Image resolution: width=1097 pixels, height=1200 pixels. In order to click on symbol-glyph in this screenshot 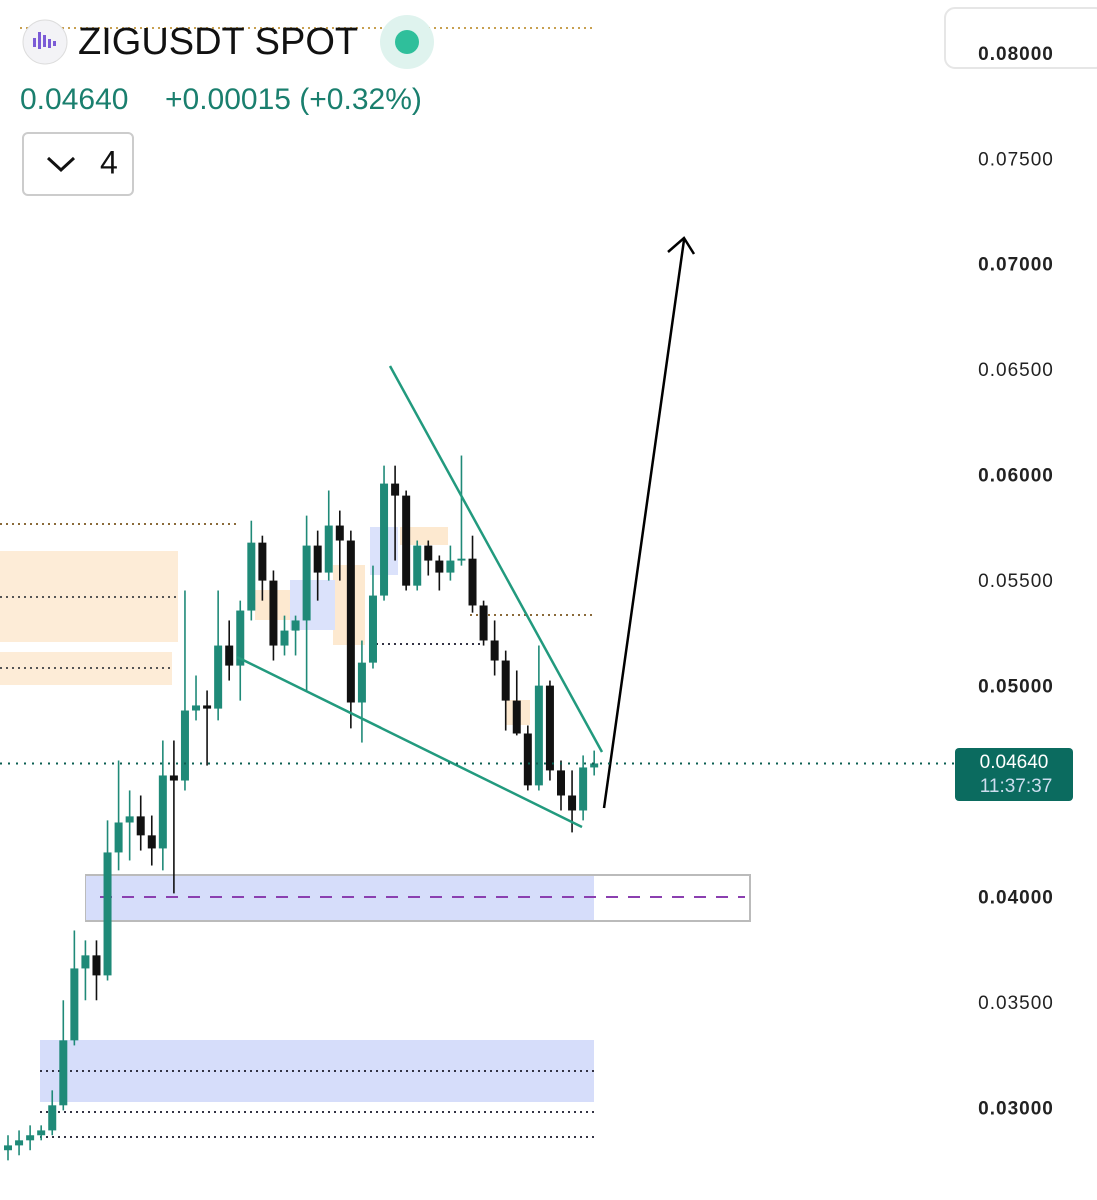, I will do `click(44, 40)`.